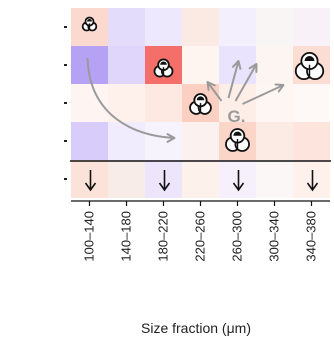 The height and width of the screenshot is (345, 334). I want to click on x-tick-label: 260–300, so click(237, 236).